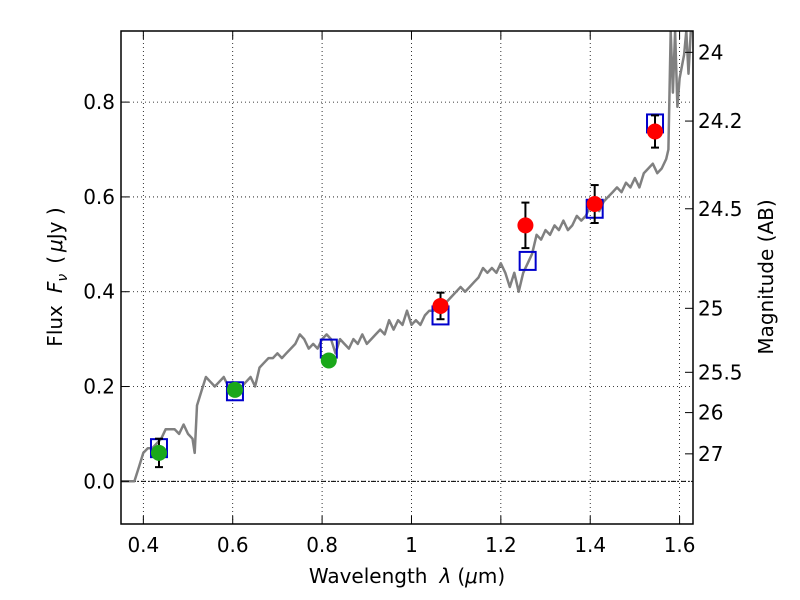  Describe the element at coordinates (233, 545) in the screenshot. I see `x-tick-label: 0.6` at that location.